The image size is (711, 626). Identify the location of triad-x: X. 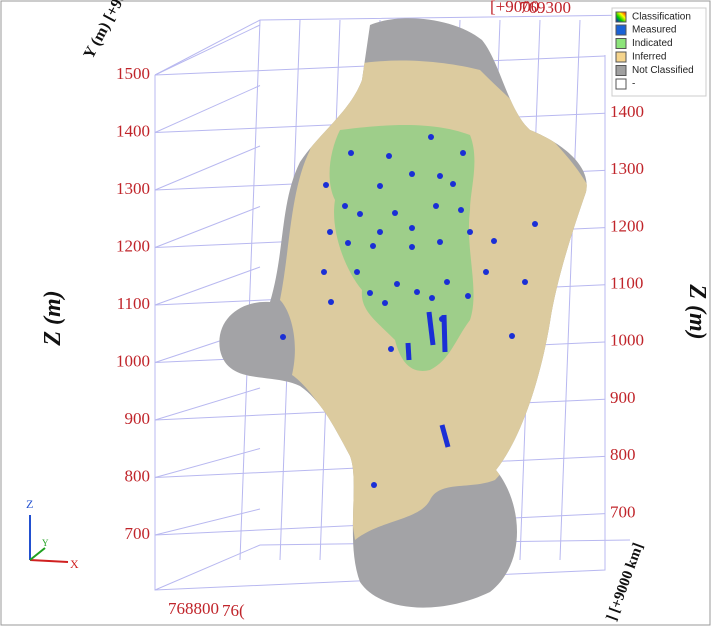
(74, 564).